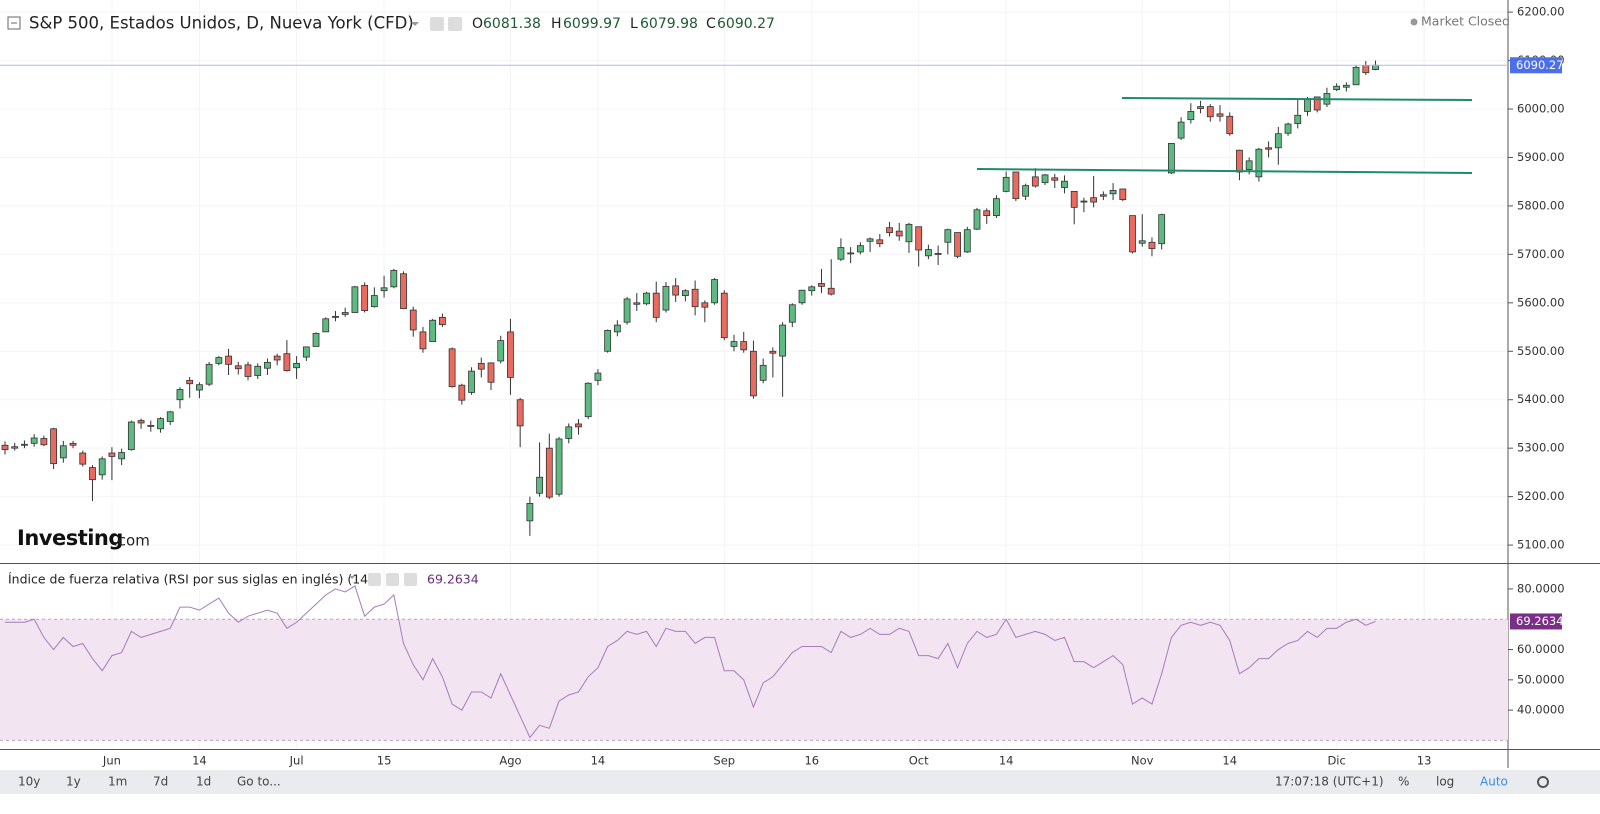 The height and width of the screenshot is (814, 1600). What do you see at coordinates (1494, 782) in the screenshot?
I see `auto-button: Auto` at bounding box center [1494, 782].